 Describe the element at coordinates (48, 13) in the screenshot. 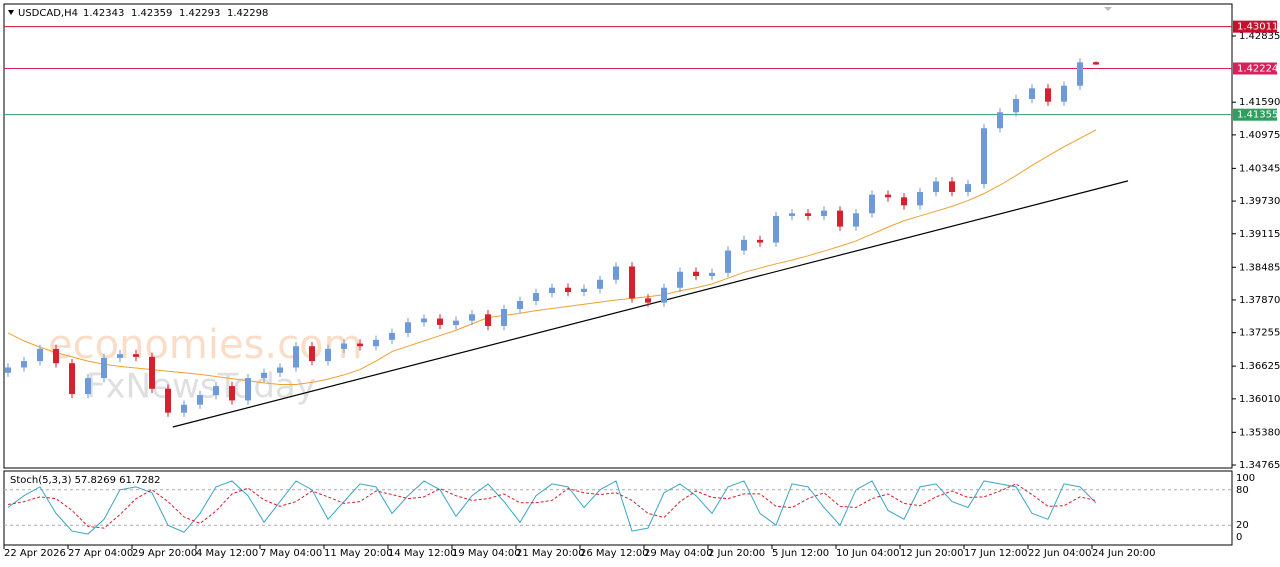

I see `symbol: USDCAD,H4` at that location.